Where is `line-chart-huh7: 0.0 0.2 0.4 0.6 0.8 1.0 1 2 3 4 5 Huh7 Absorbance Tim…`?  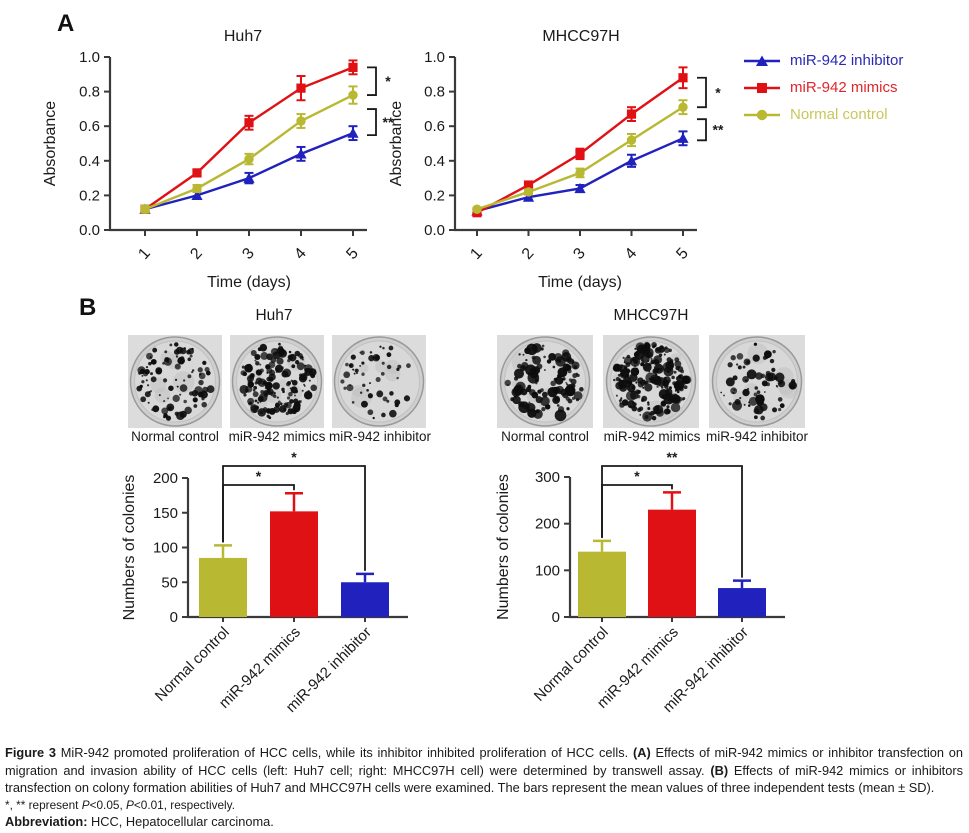
line-chart-huh7: 0.0 0.2 0.4 0.6 0.8 1.0 1 2 3 4 5 Huh7 Absorbance Tim… is located at coordinates (218, 159).